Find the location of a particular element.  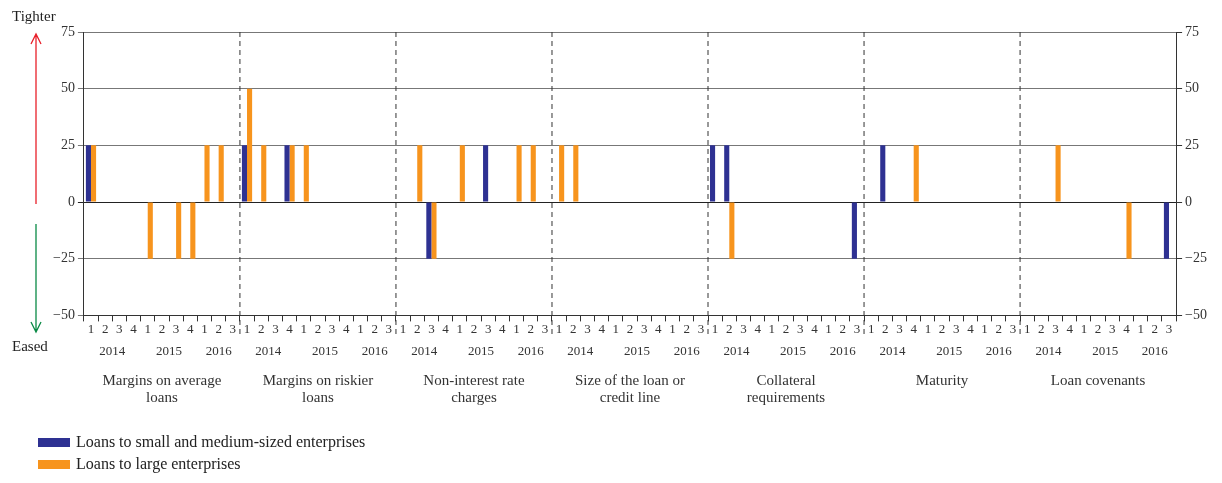

text: Maturity is located at coordinates (942, 379).